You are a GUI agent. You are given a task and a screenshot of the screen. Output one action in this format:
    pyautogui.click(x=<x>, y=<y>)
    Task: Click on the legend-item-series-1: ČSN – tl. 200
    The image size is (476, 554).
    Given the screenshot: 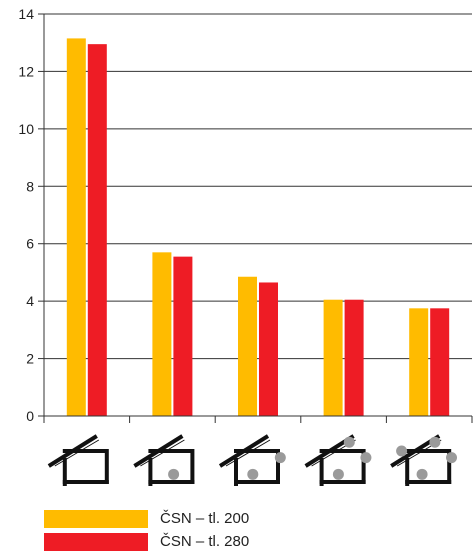 What is the action you would take?
    pyautogui.click(x=146, y=518)
    